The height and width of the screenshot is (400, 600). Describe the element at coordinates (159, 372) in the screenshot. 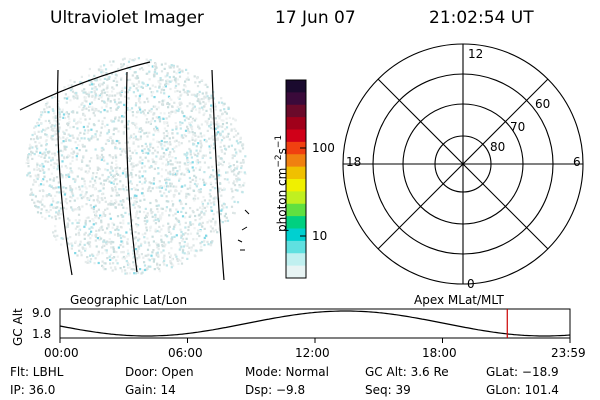

I see `info-door: Door: Open` at that location.